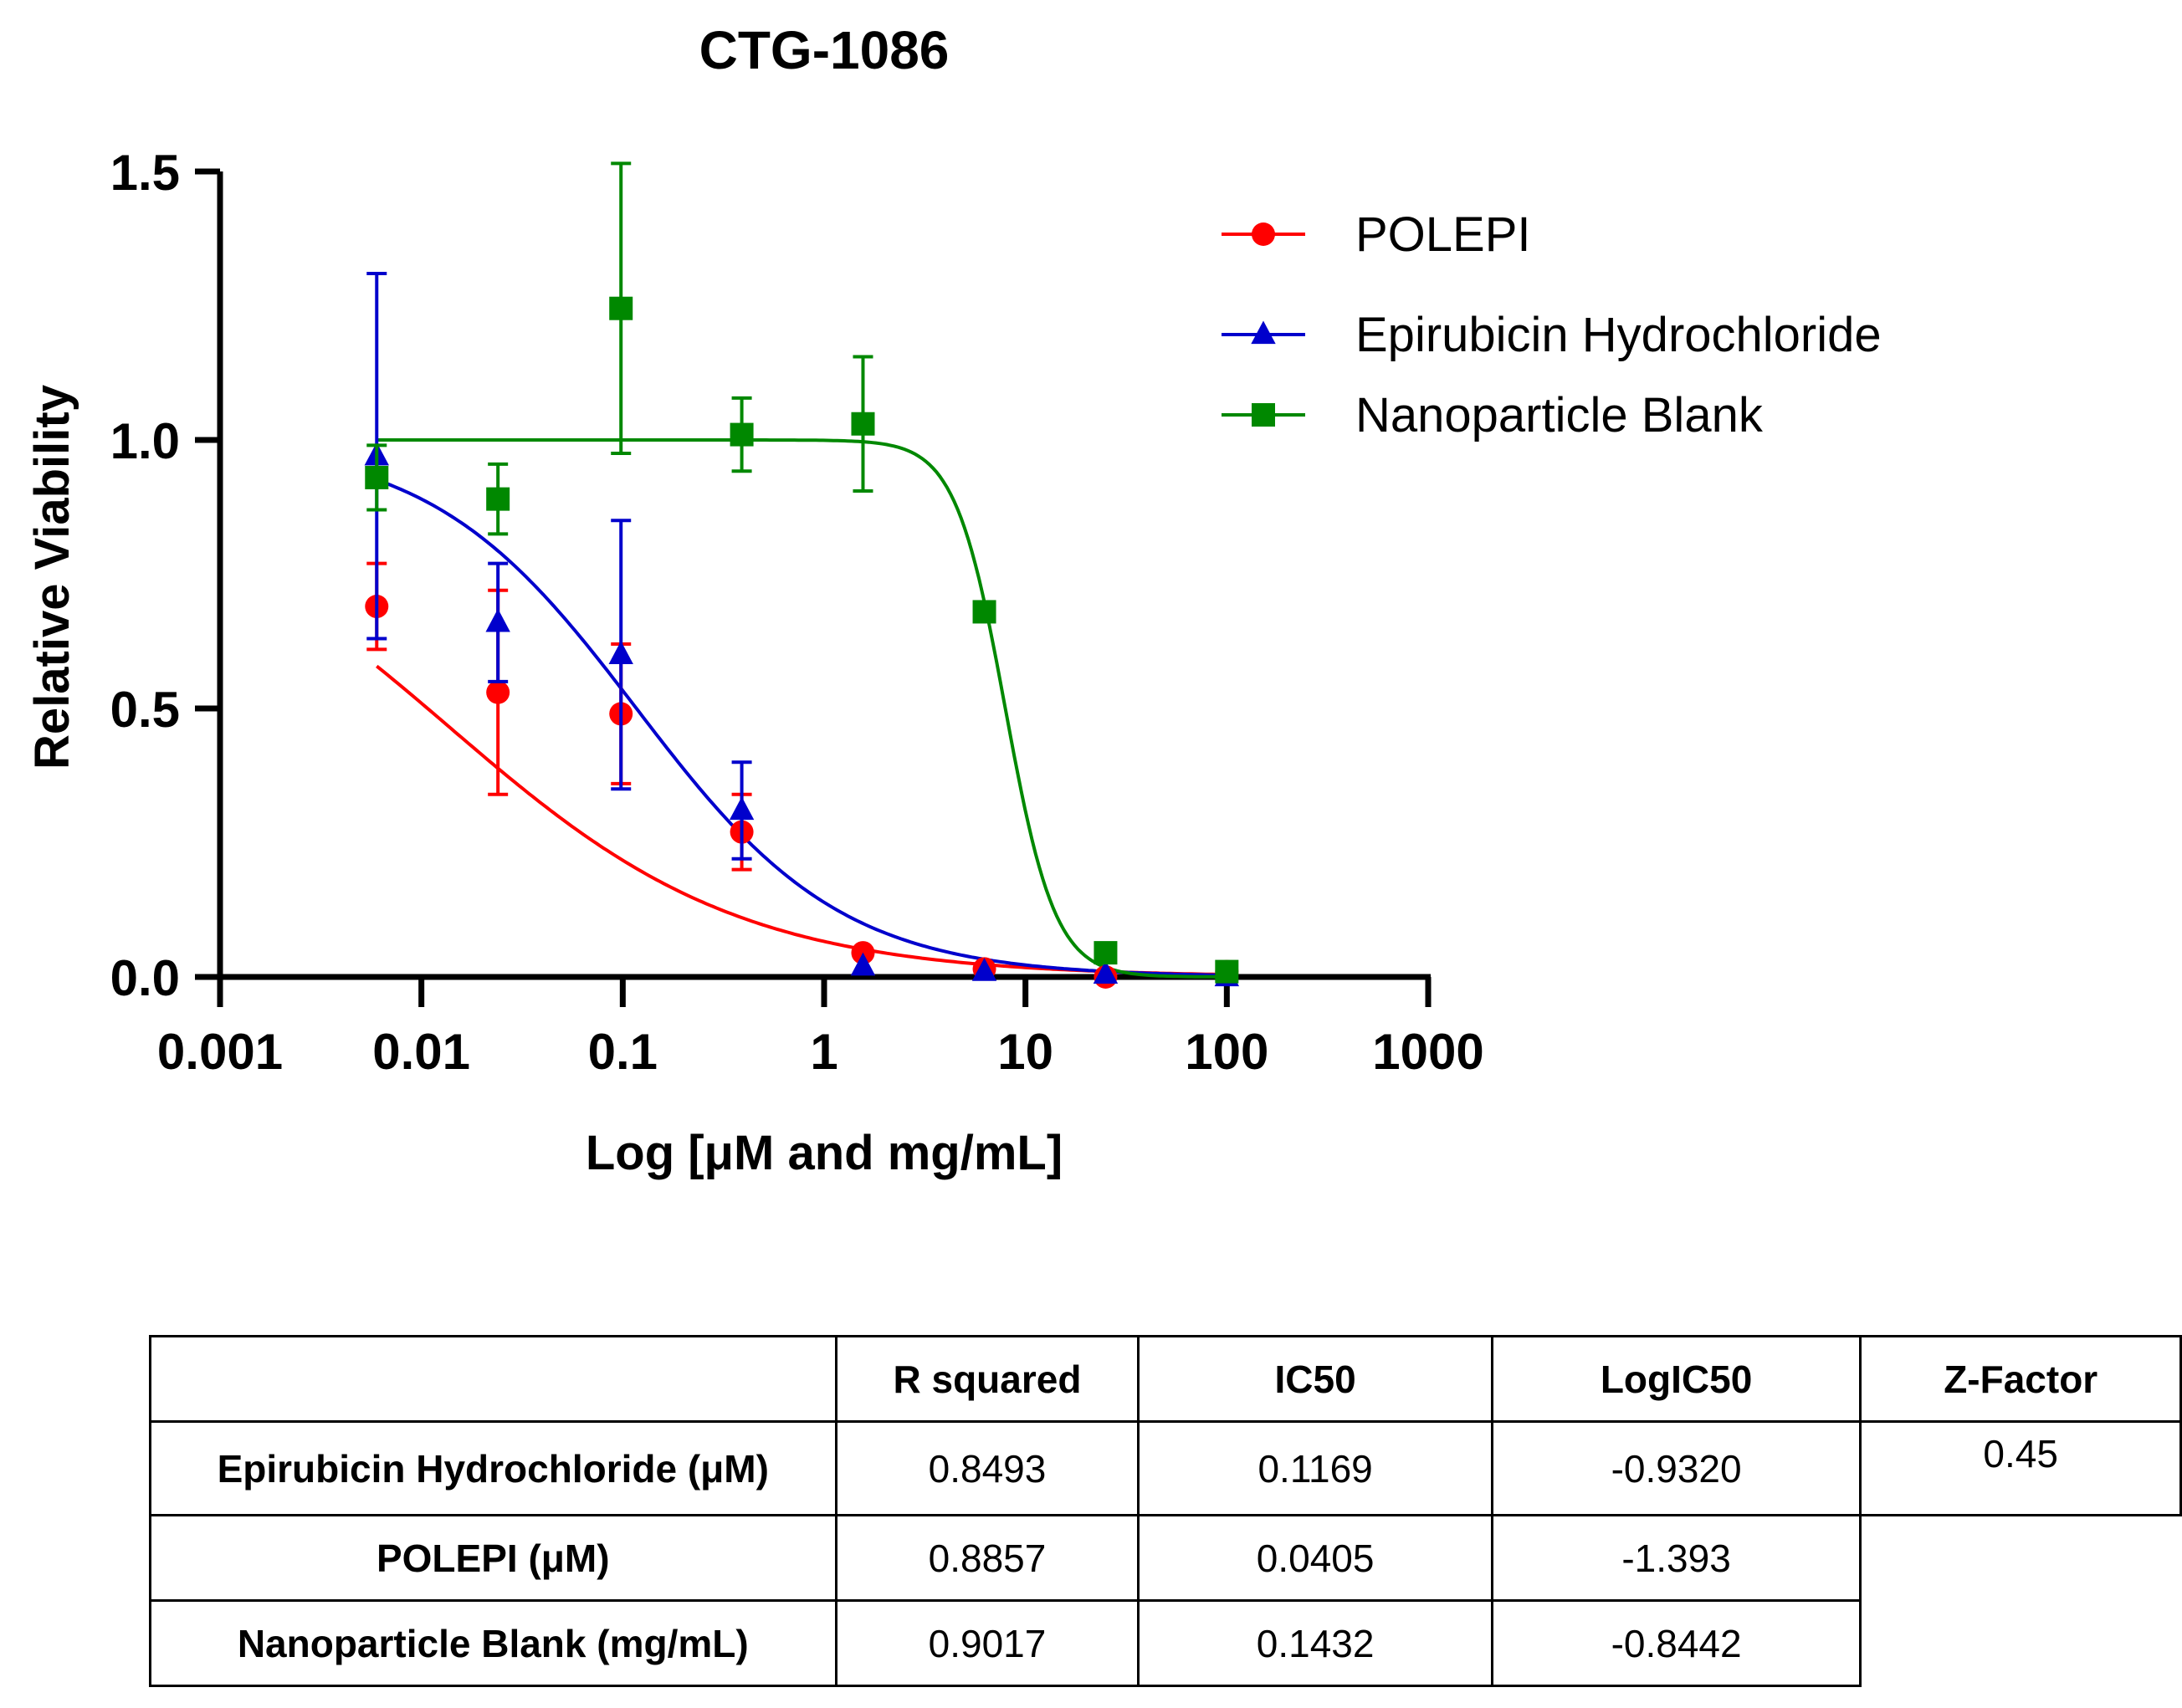 Image resolution: width=2182 pixels, height=1708 pixels. What do you see at coordinates (1443, 235) in the screenshot?
I see `legend-label: POLEPI` at bounding box center [1443, 235].